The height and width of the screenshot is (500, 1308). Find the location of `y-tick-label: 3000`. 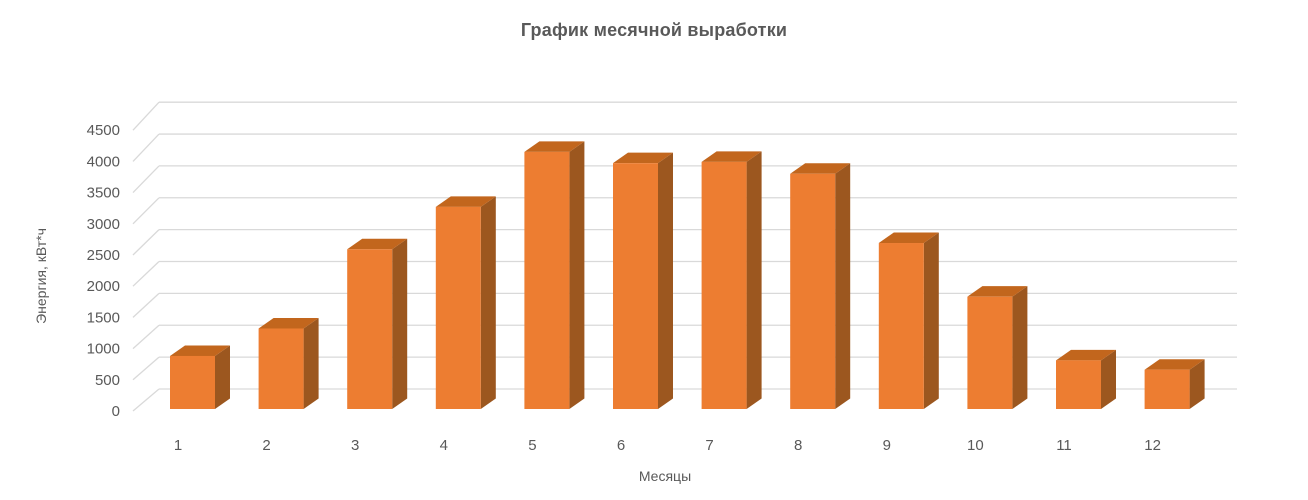

y-tick-label: 3000 is located at coordinates (103, 224).